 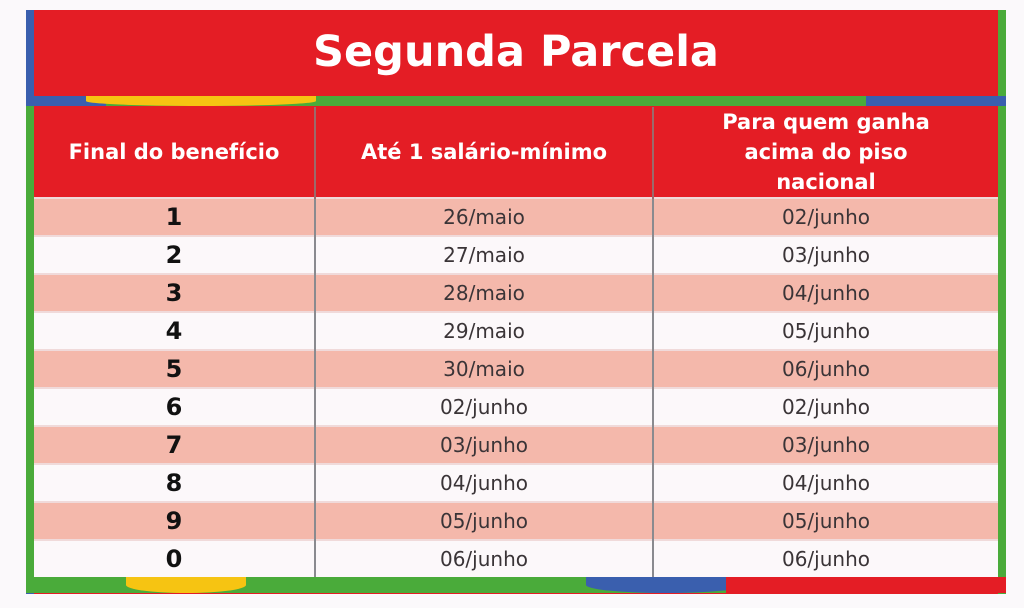 What do you see at coordinates (484, 152) in the screenshot?
I see `header-salario: Até 1 salário-mínimo` at bounding box center [484, 152].